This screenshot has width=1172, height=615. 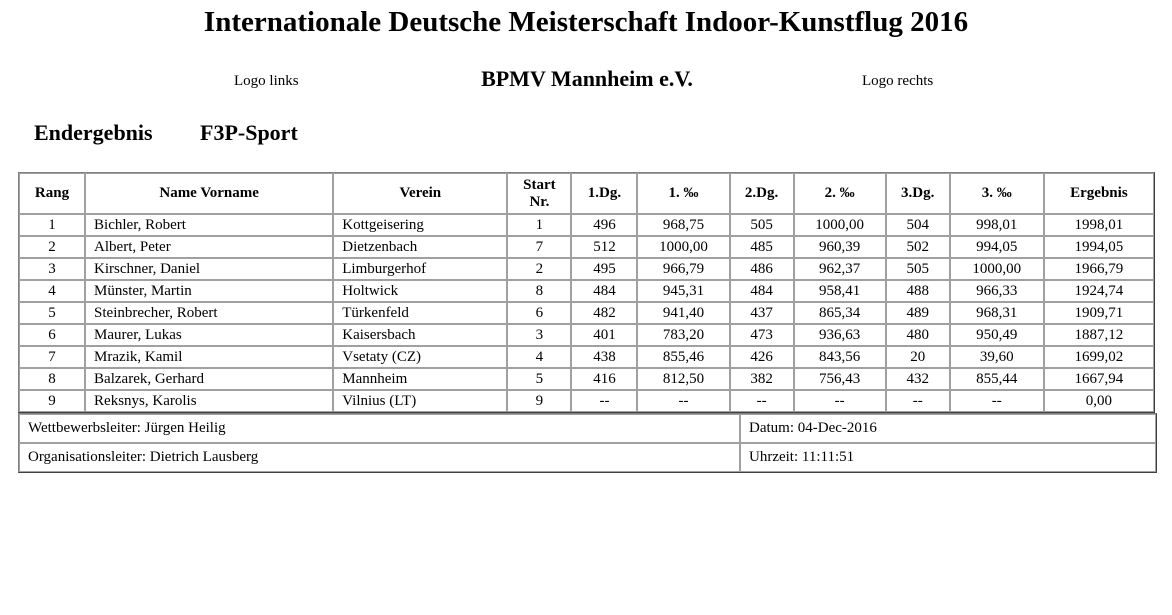 What do you see at coordinates (420, 335) in the screenshot?
I see `cell-verein: Kaisersbach` at bounding box center [420, 335].